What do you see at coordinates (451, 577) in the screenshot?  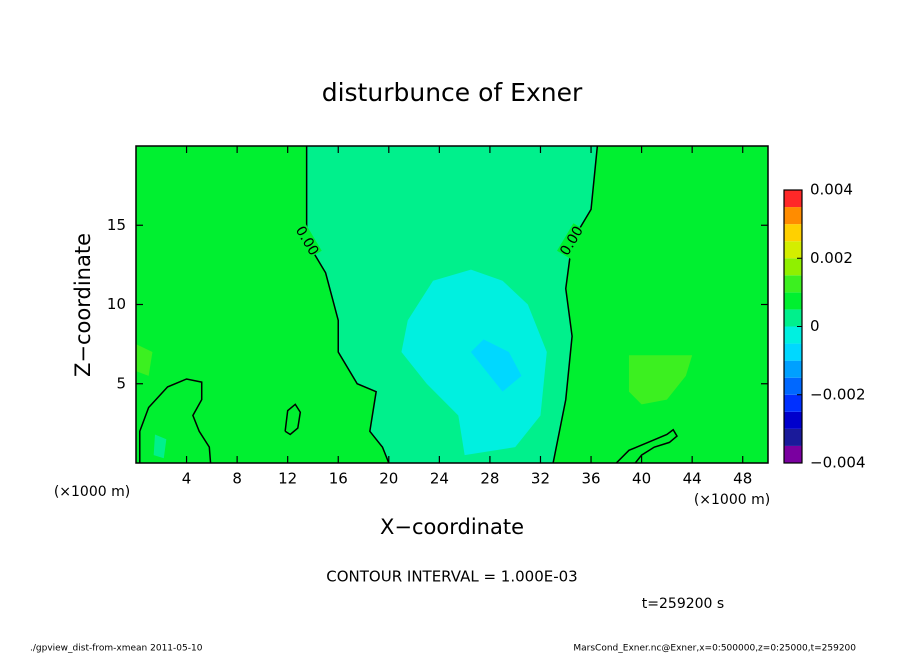 I see `annotation: CONTOUR INTERVAL = 1.000E-03` at bounding box center [451, 577].